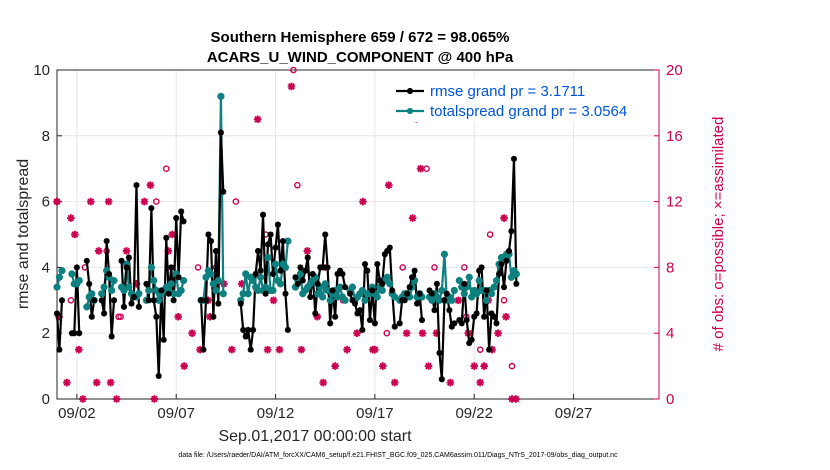 The height and width of the screenshot is (470, 830). I want to click on legend-rmse-star, so click(410, 91).